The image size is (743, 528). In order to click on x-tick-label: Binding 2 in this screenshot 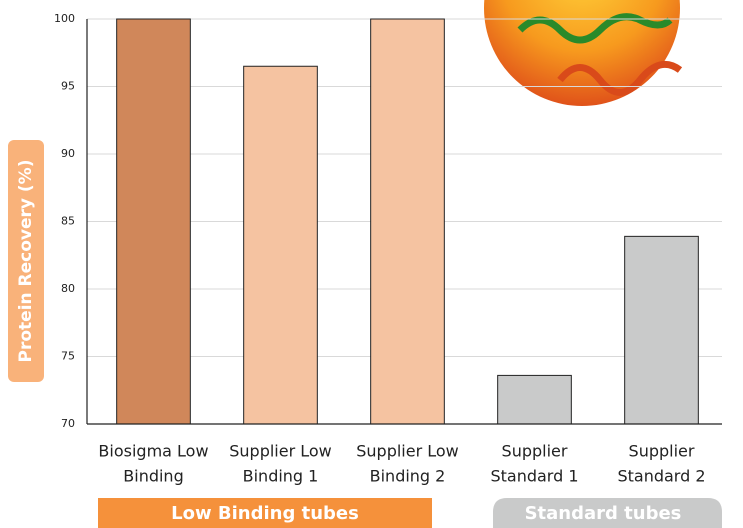, I will do `click(408, 476)`.